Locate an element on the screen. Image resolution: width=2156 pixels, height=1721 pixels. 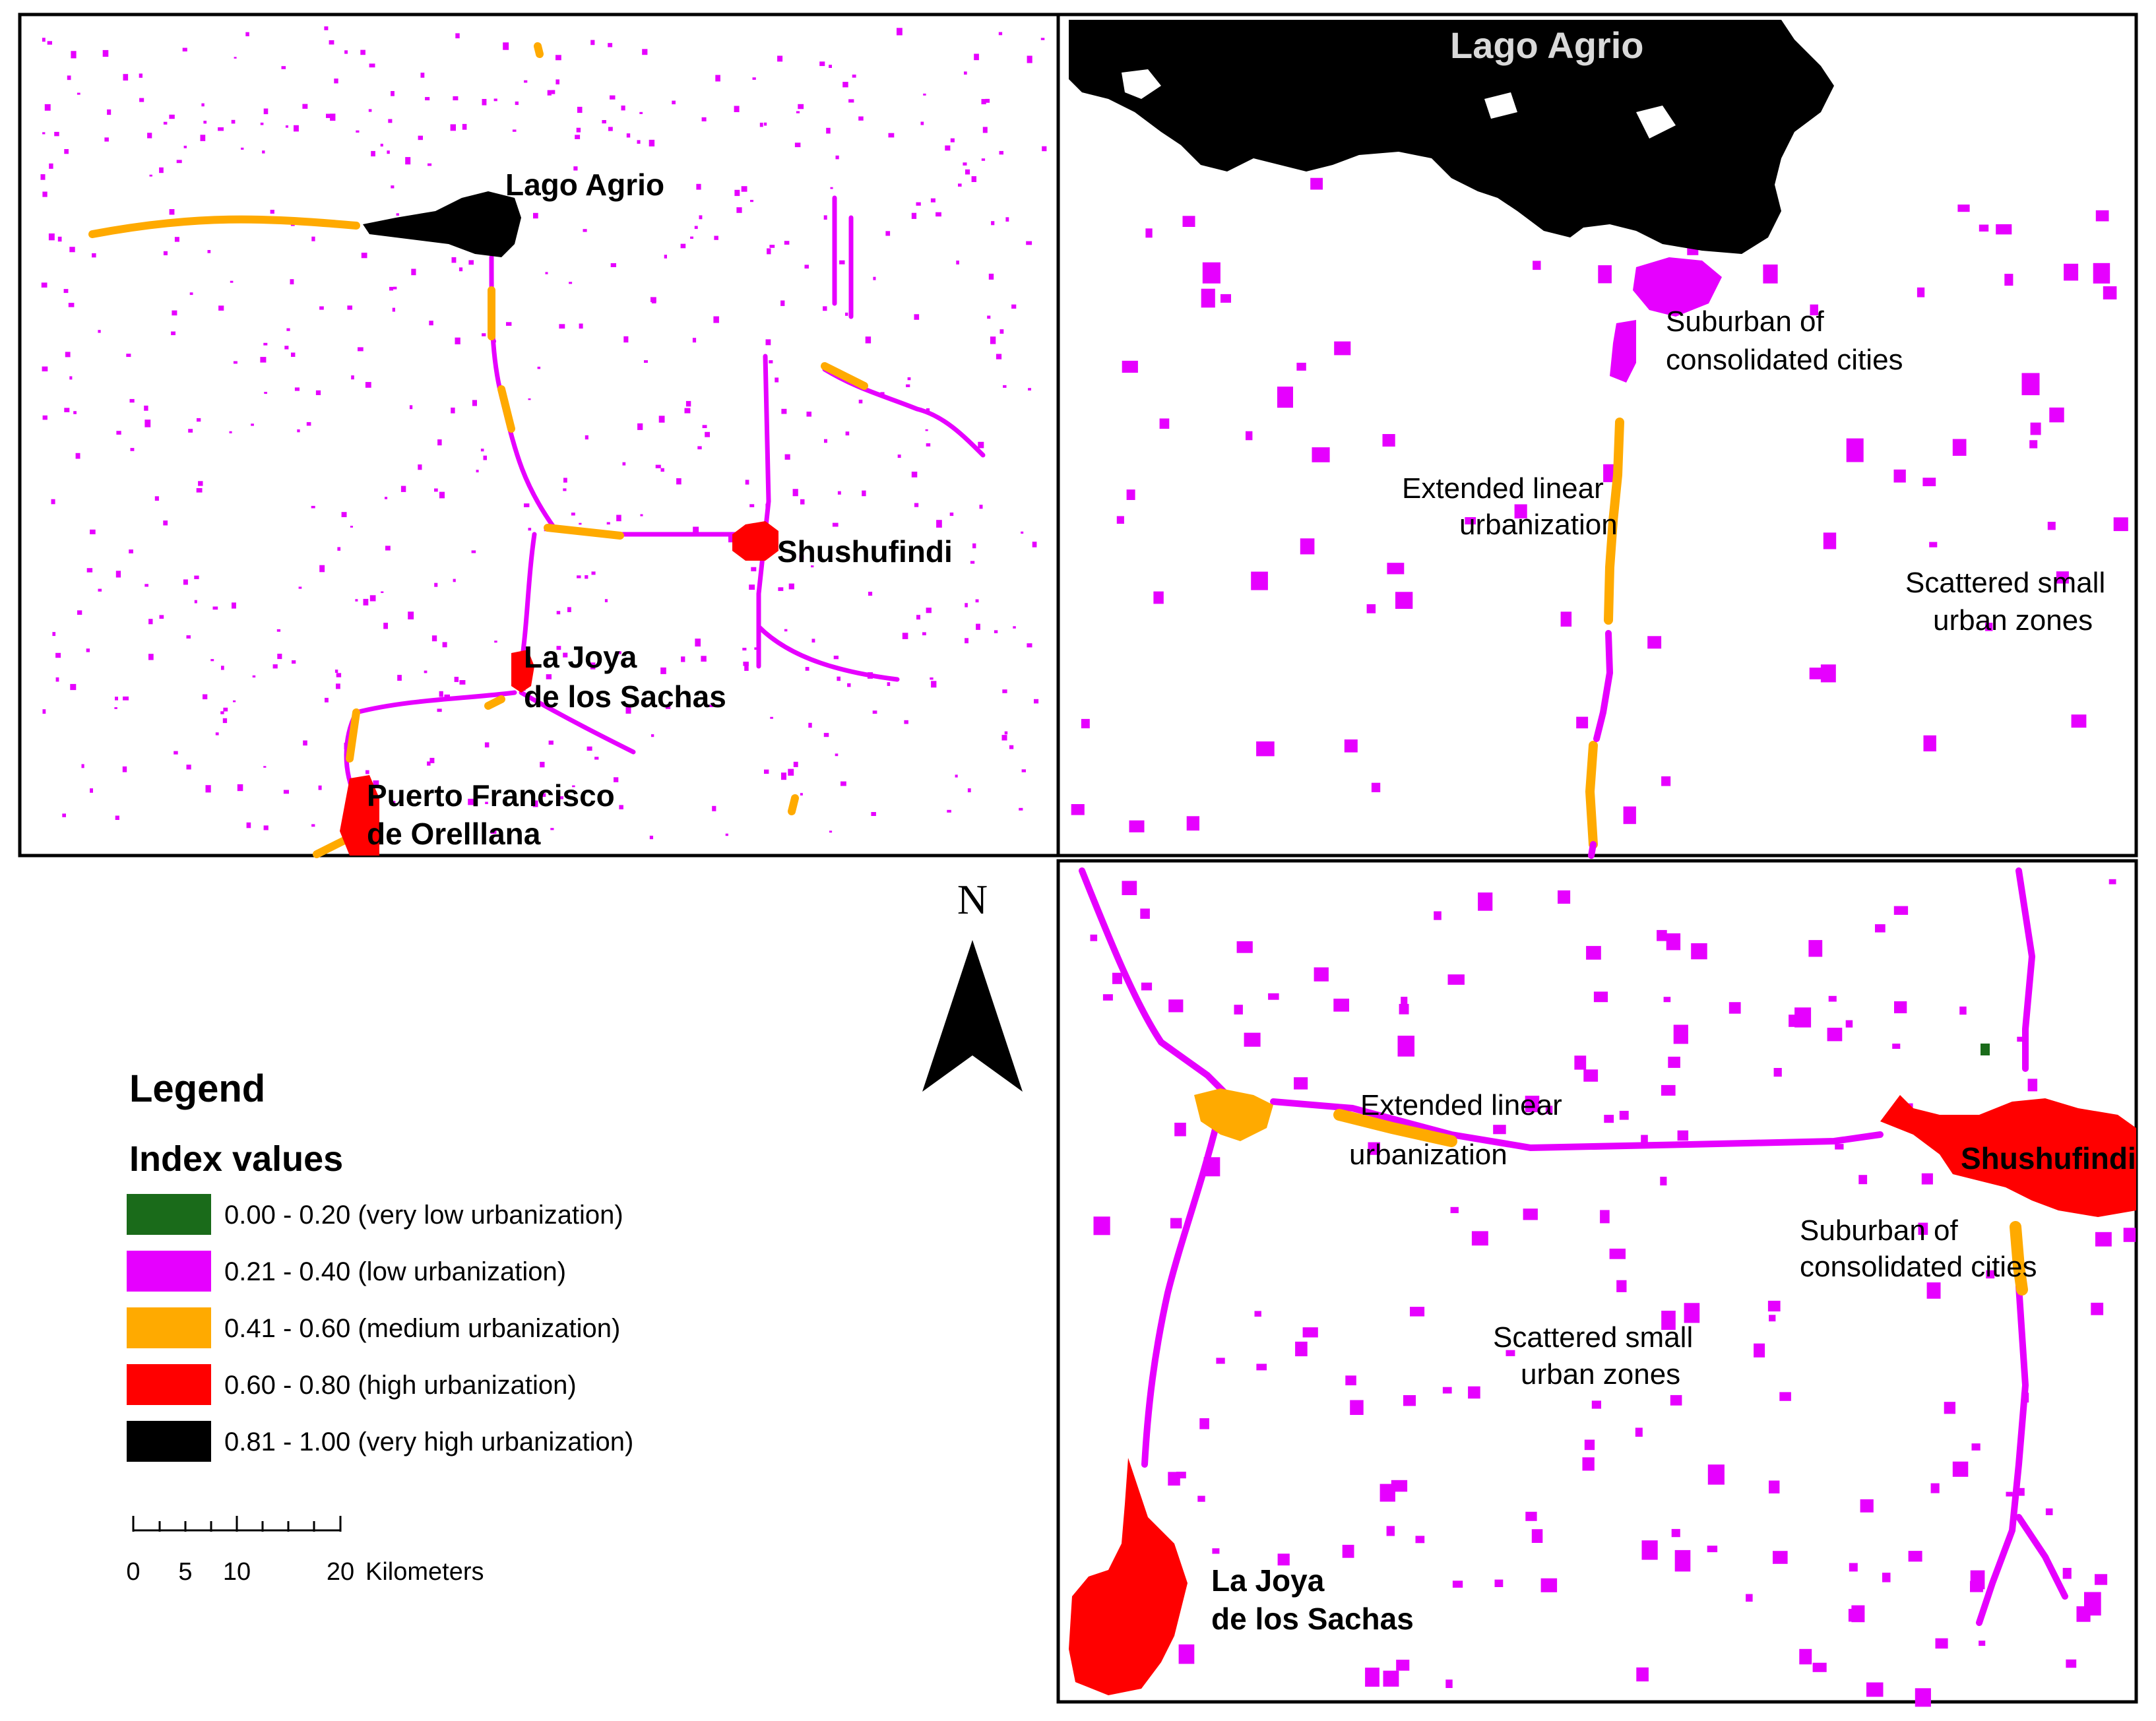
lago-agrio-zoom-linear-1: Extended linear is located at coordinates (1503, 488).